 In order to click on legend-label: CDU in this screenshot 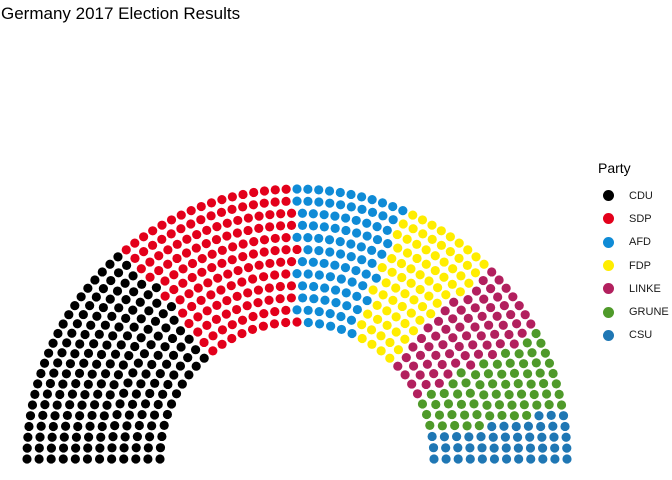, I will do `click(641, 195)`.